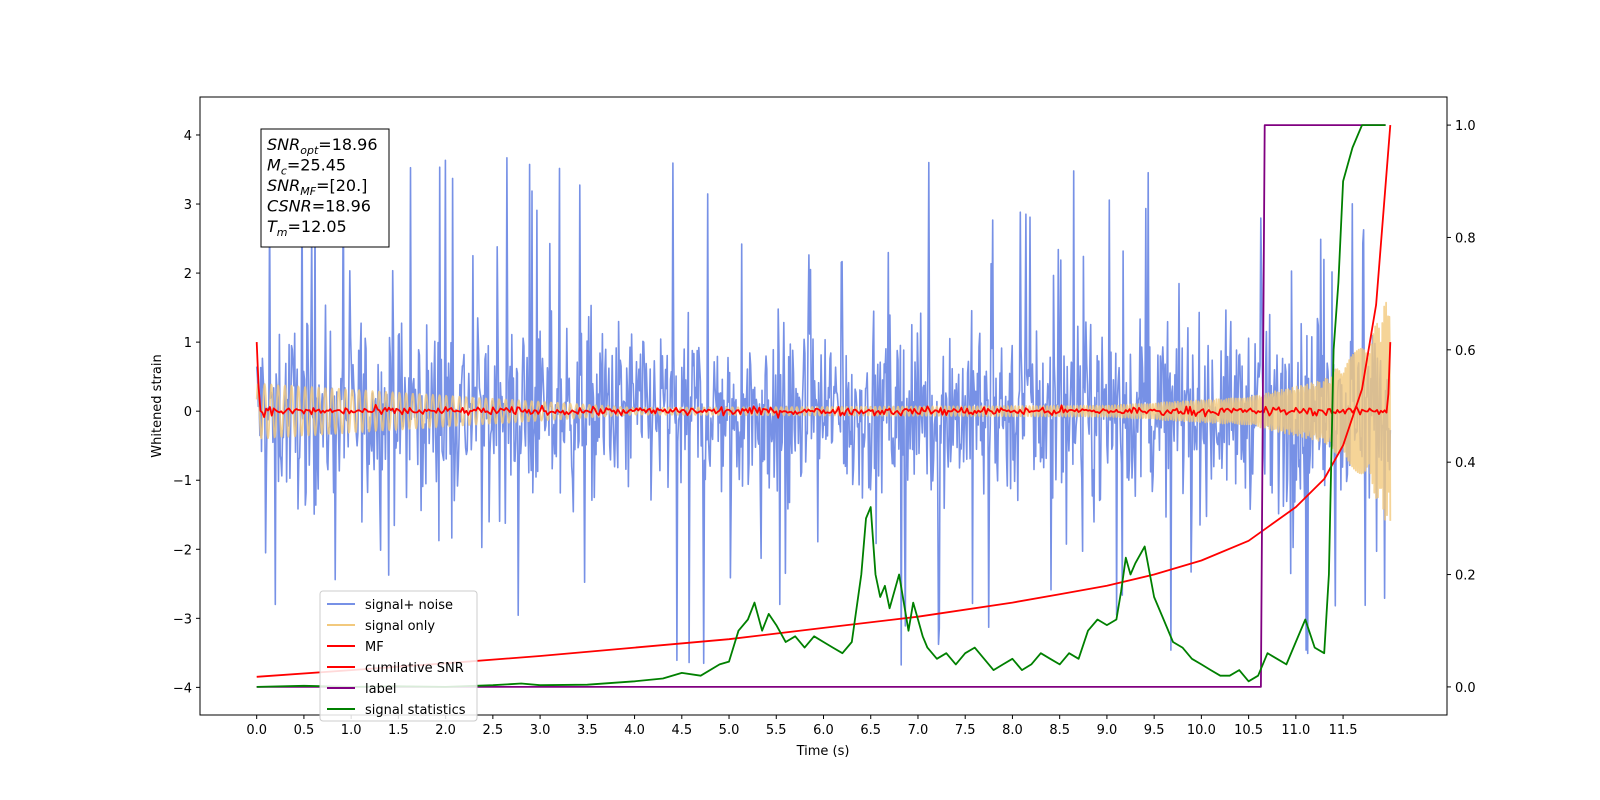 The image size is (1600, 800). Describe the element at coordinates (776, 730) in the screenshot. I see `x-tick-label: 5.5` at that location.